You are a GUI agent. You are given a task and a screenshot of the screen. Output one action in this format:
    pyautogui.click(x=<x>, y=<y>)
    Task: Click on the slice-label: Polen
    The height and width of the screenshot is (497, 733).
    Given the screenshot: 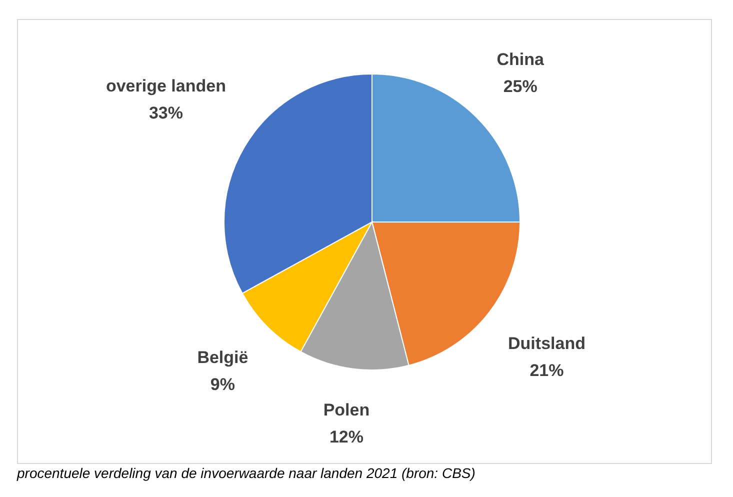 What is the action you would take?
    pyautogui.click(x=346, y=410)
    